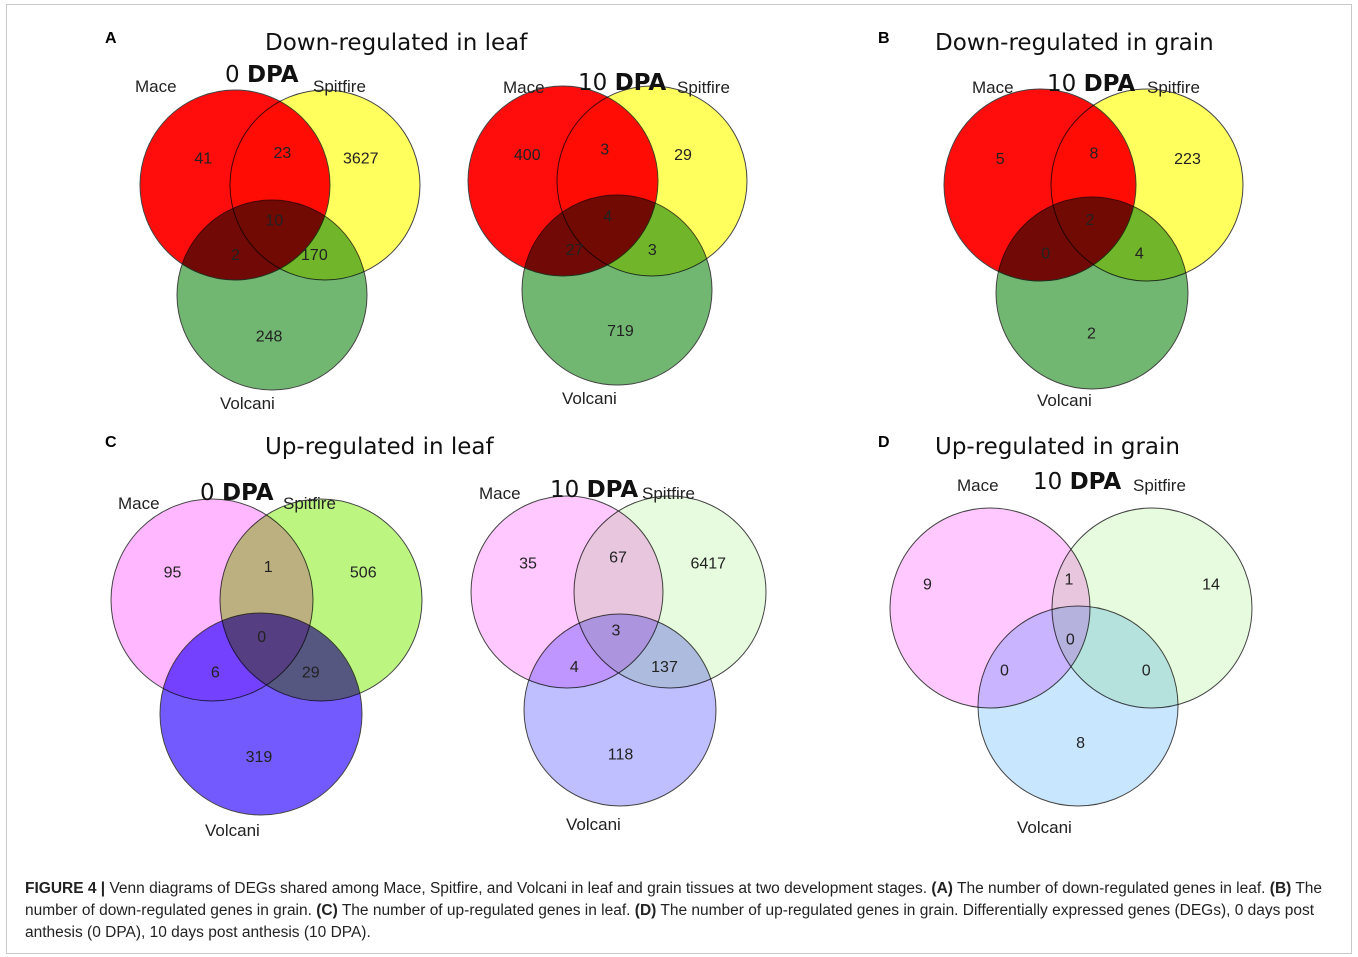 The image size is (1358, 957). Describe the element at coordinates (1000, 159) in the screenshot. I see `count-mace-only: 5` at that location.